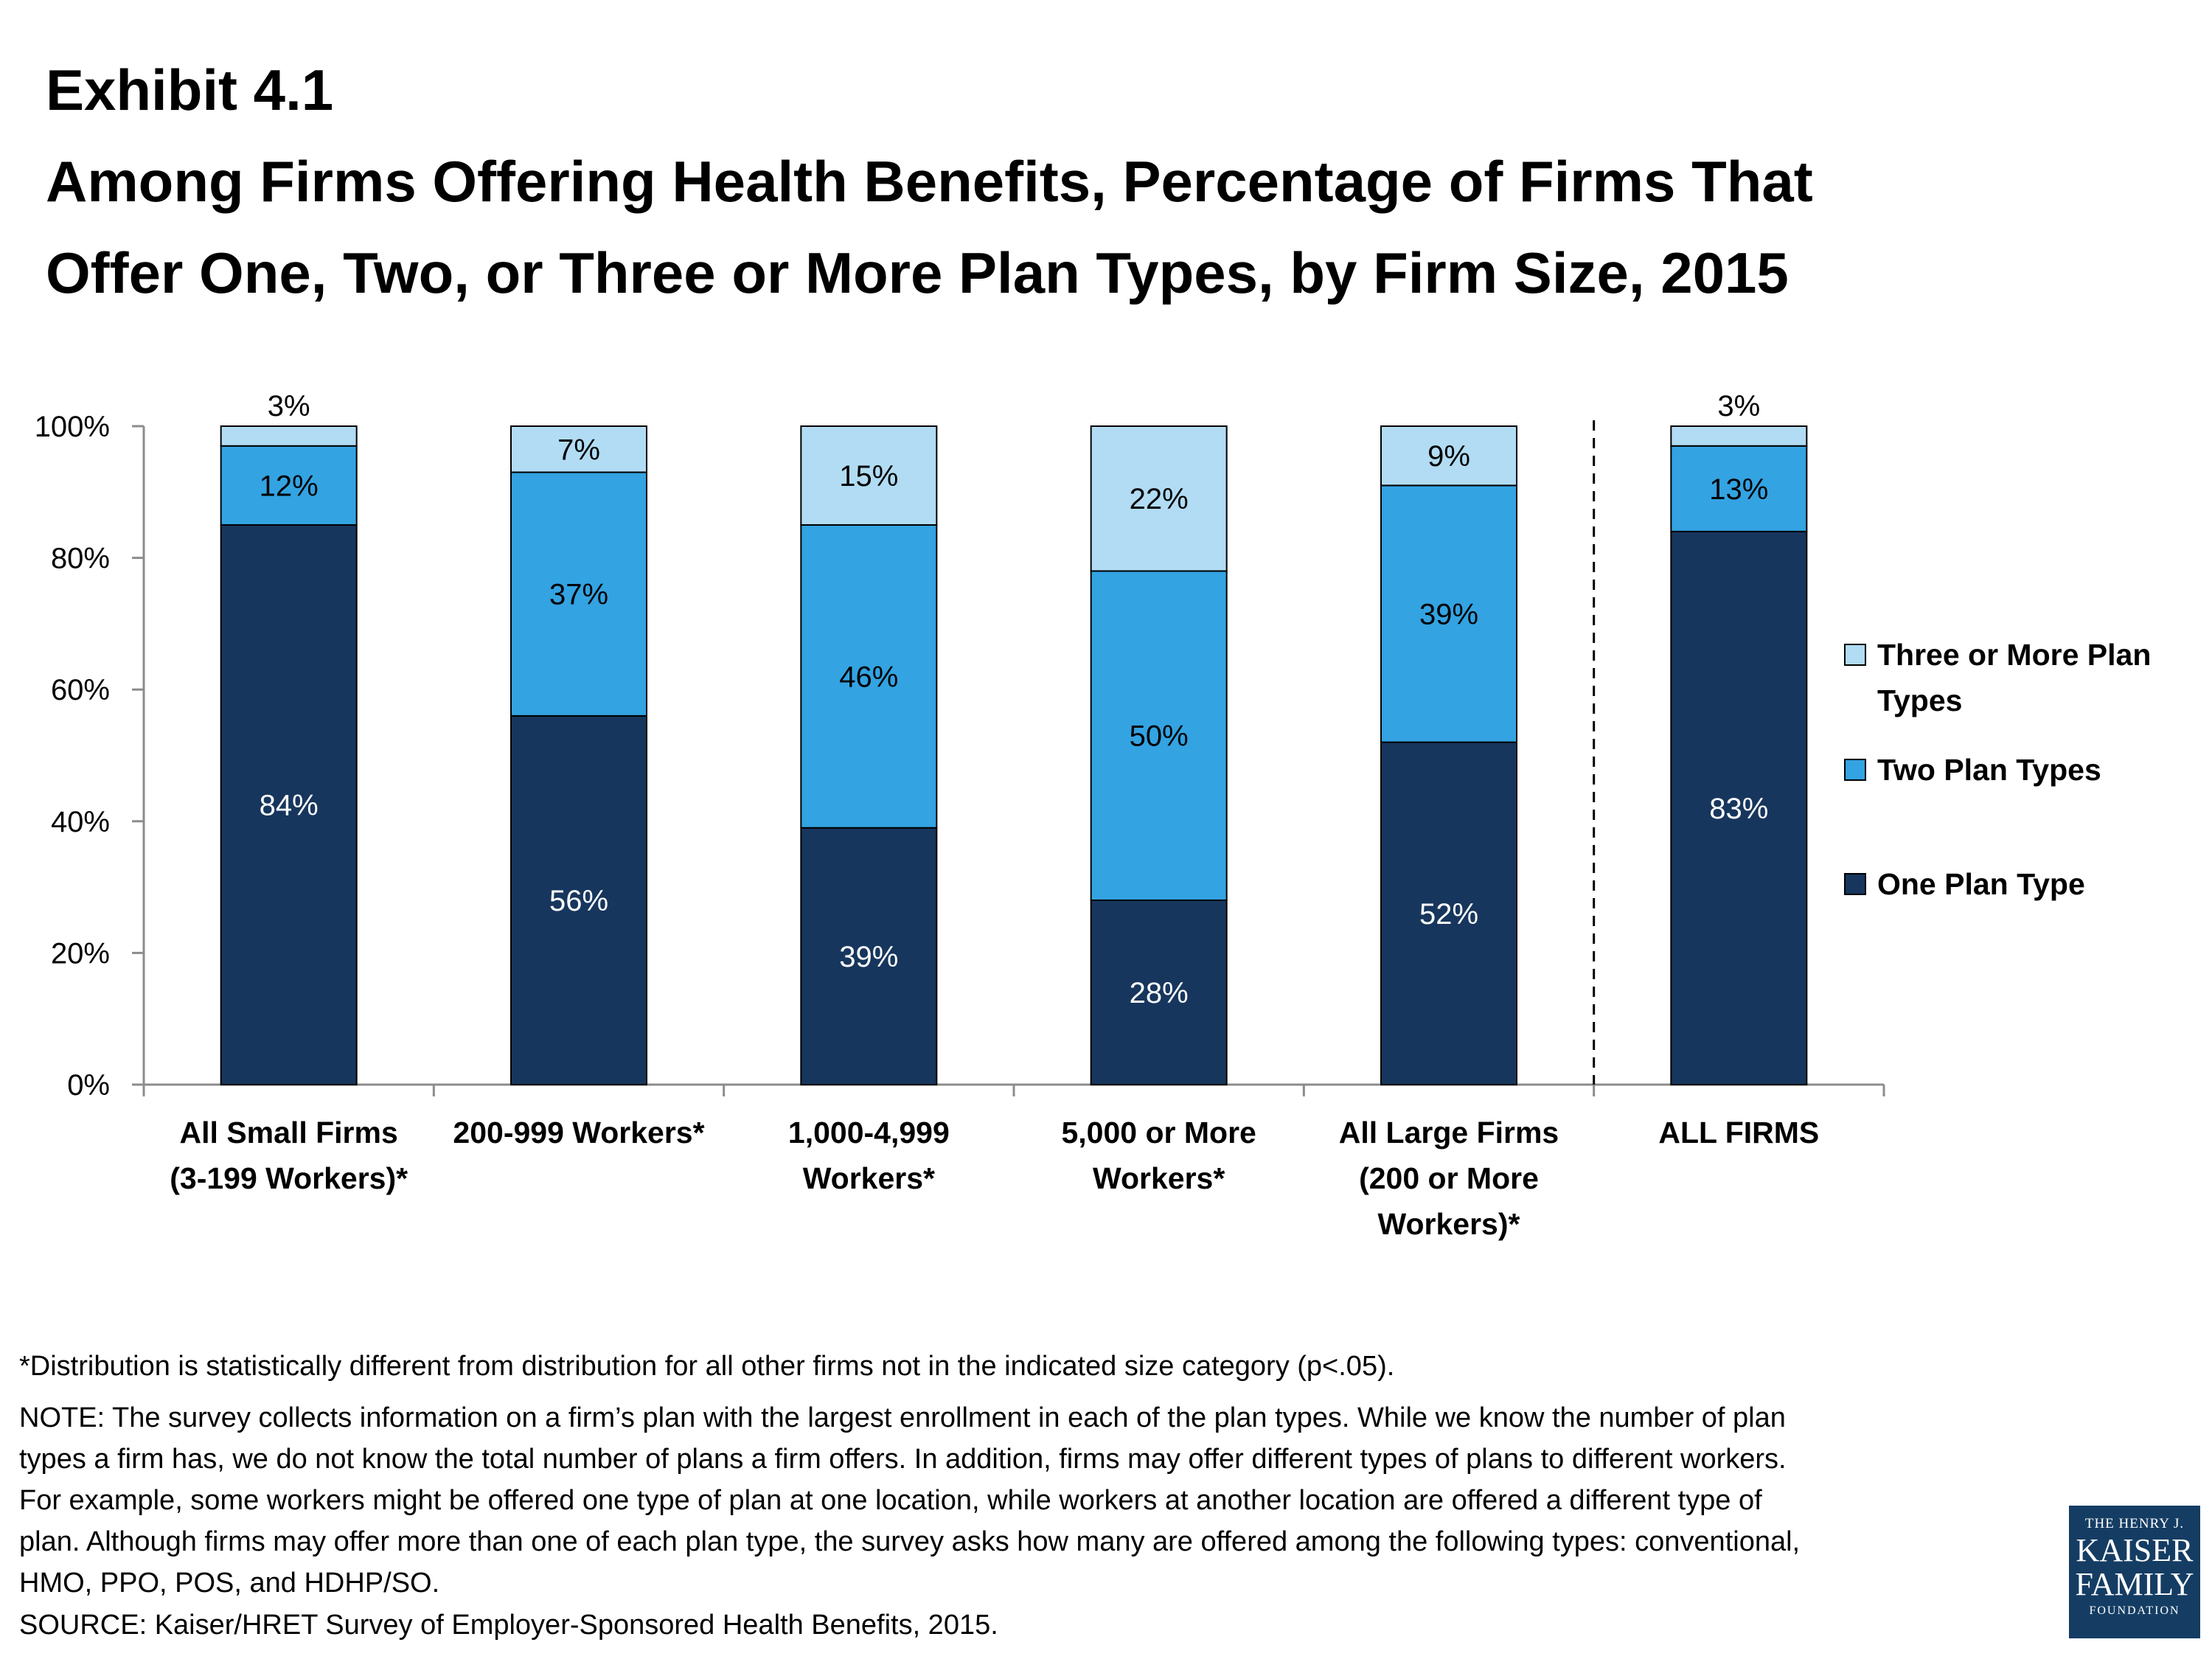  I want to click on y-tick-label: 40%, so click(80, 822).